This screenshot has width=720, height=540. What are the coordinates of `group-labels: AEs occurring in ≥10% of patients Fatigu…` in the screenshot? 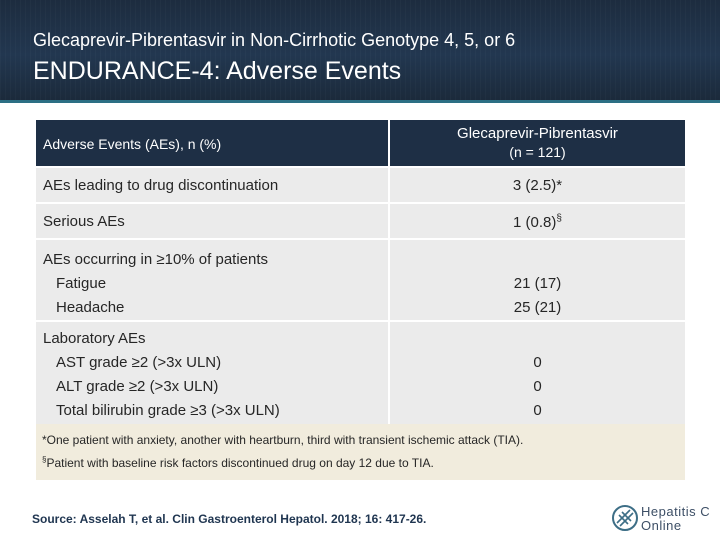 It's located at (212, 280).